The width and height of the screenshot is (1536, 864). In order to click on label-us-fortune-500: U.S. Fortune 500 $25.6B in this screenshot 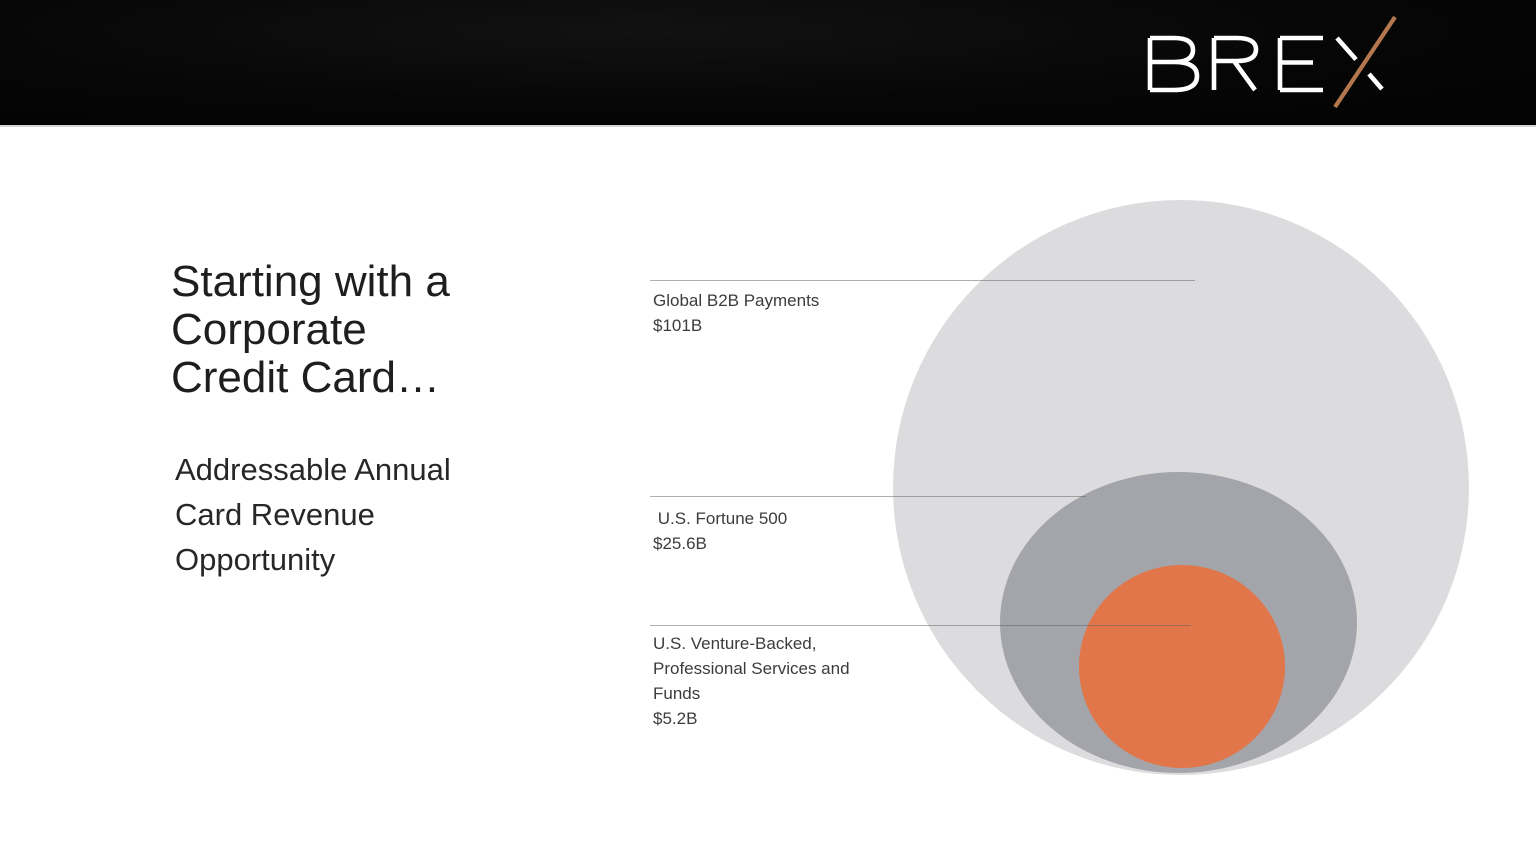, I will do `click(720, 531)`.